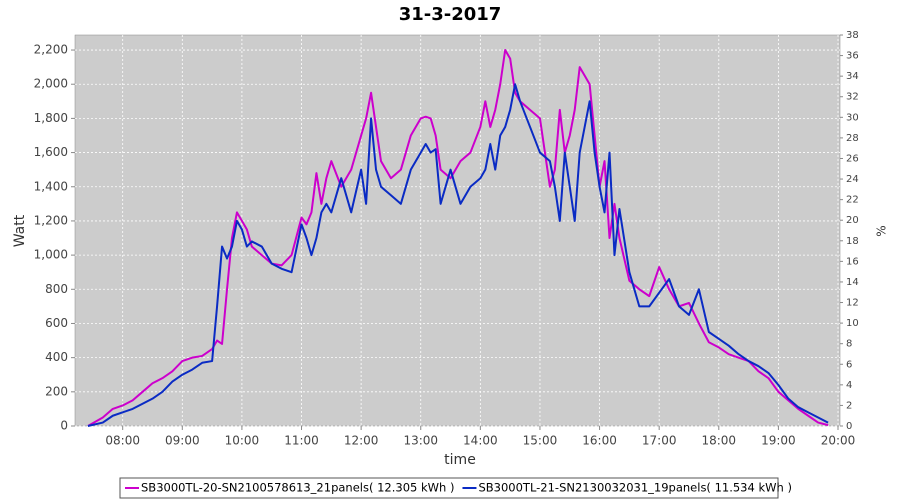 The width and height of the screenshot is (900, 500). I want to click on x-tick-label: 11:00, so click(301, 441).